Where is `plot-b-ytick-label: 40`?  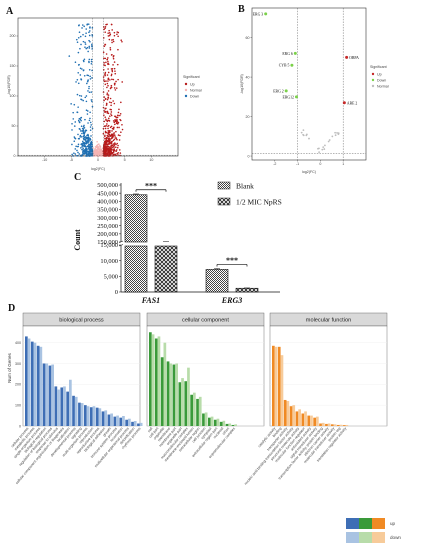 plot-b-ytick-label: 40 is located at coordinates (248, 77).